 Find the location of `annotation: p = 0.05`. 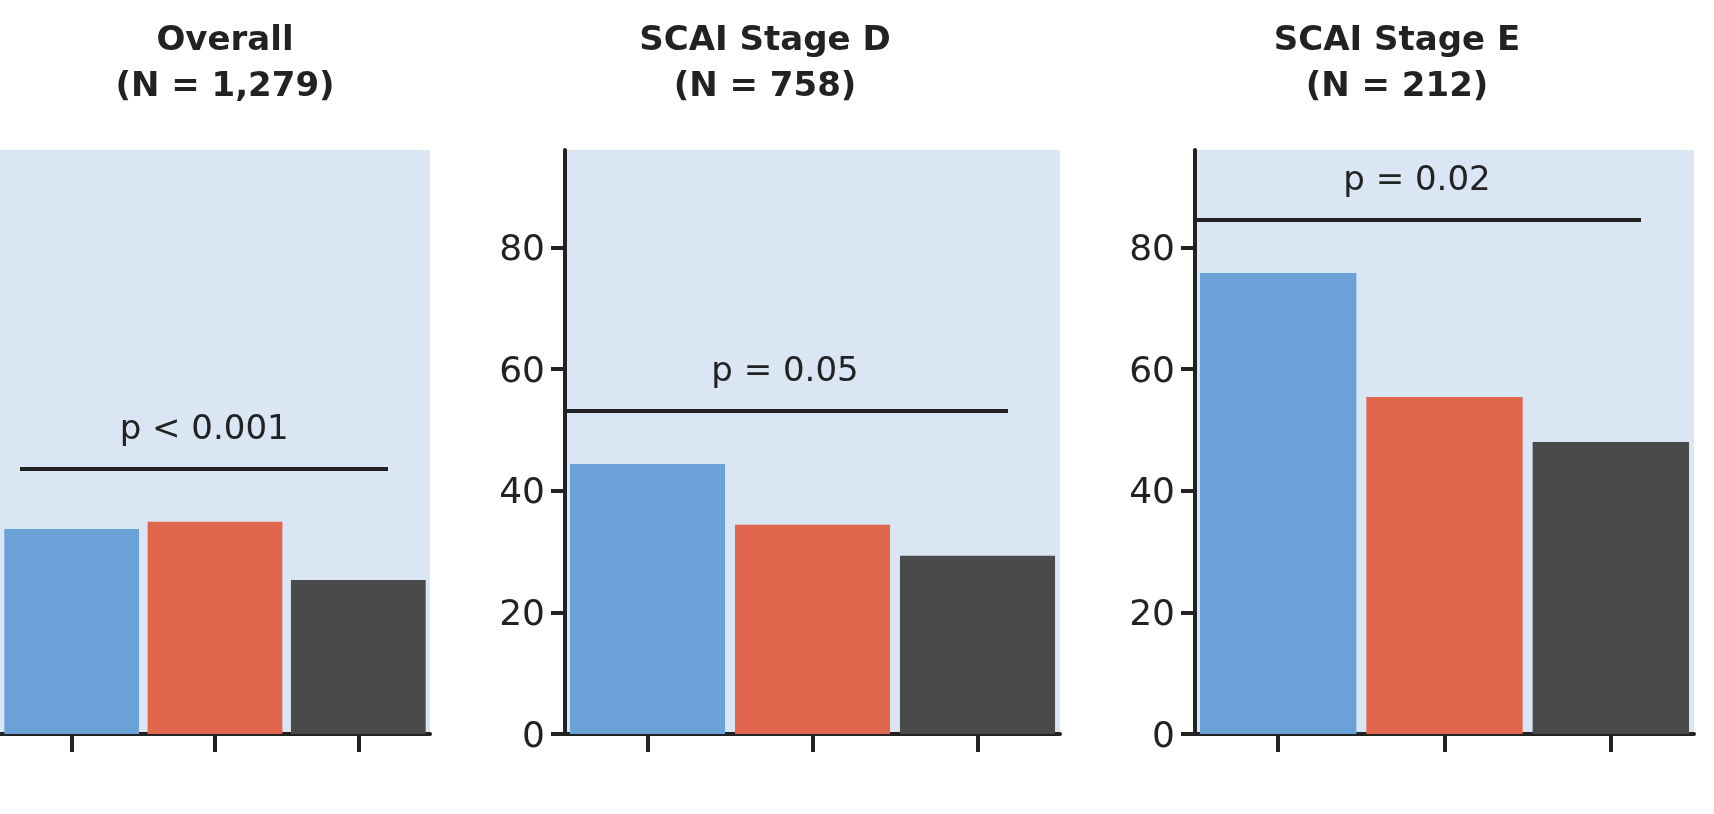

annotation: p = 0.05 is located at coordinates (785, 368).